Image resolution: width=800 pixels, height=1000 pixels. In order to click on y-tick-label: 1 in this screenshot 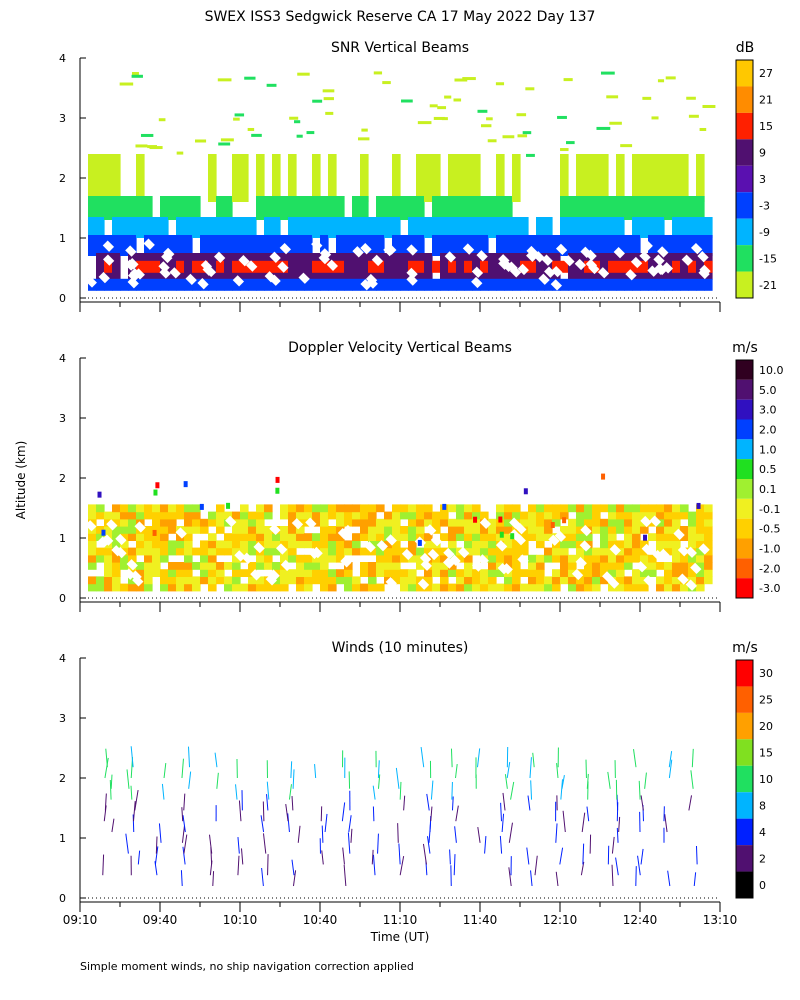, I will do `click(62, 538)`.